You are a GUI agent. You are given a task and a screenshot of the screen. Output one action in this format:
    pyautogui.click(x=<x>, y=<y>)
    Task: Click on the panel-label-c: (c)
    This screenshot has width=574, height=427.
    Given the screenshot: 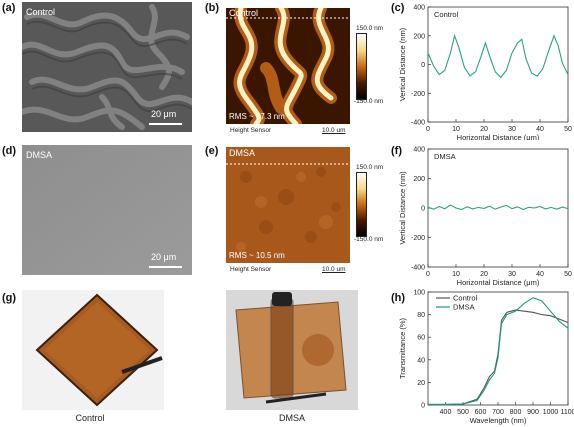 What is the action you would take?
    pyautogui.click(x=398, y=8)
    